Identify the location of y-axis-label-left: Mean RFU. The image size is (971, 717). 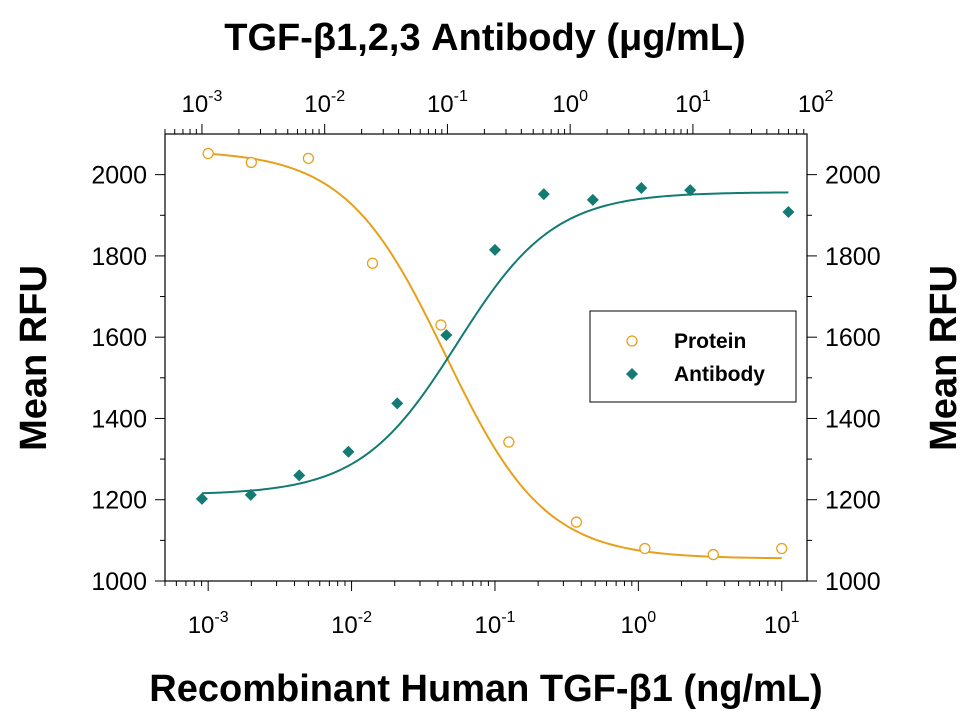
(34, 358).